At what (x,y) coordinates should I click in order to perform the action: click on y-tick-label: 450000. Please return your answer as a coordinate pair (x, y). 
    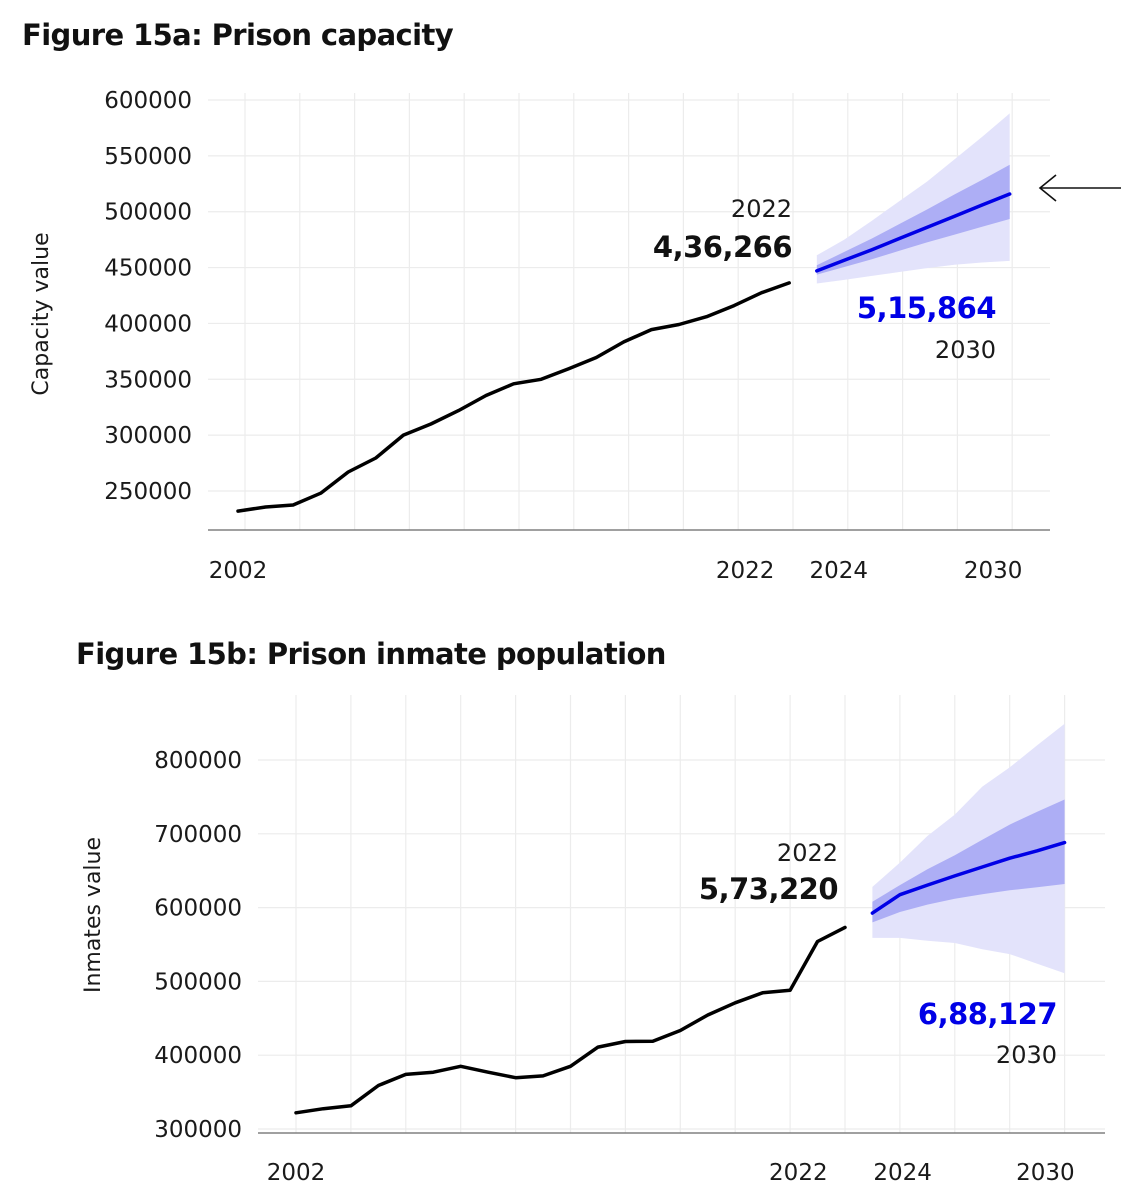
    Looking at the image, I should click on (148, 269).